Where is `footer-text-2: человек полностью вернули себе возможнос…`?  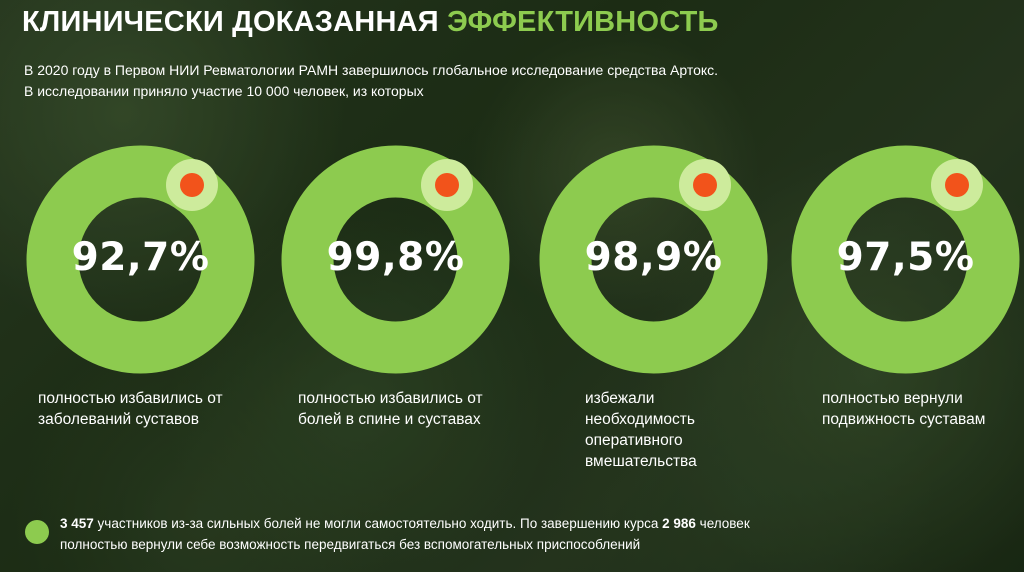 footer-text-2: человек полностью вернули себе возможнос… is located at coordinates (405, 534).